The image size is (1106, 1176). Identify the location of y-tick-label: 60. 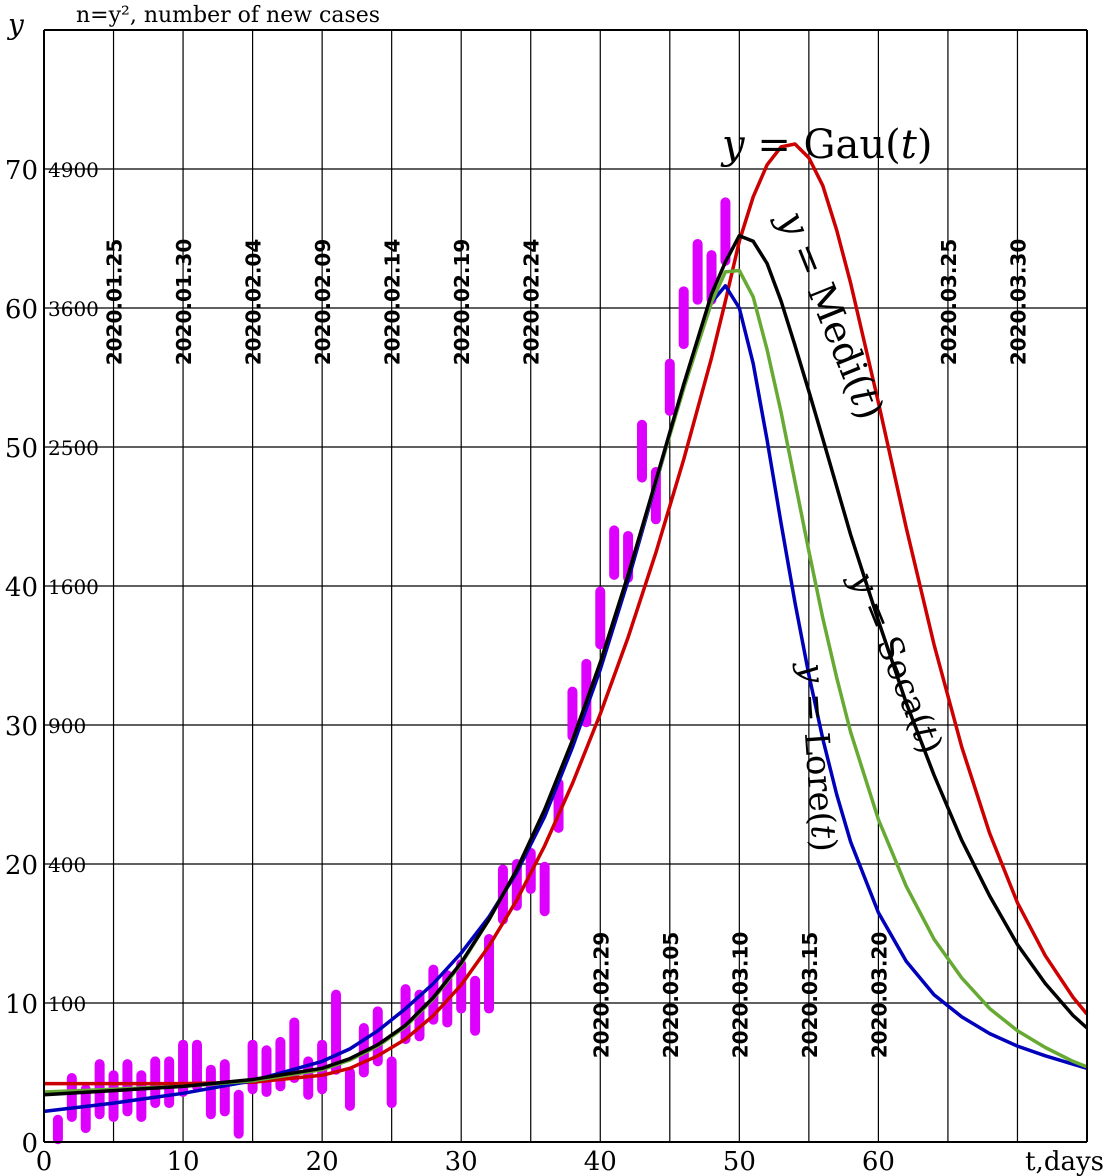
(21, 310).